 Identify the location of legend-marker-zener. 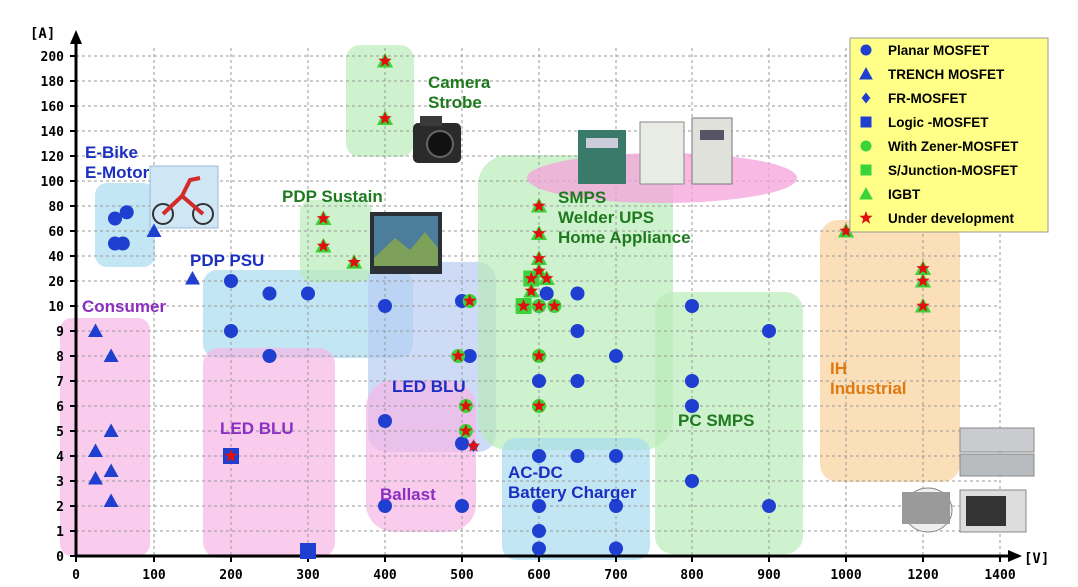
(866, 146).